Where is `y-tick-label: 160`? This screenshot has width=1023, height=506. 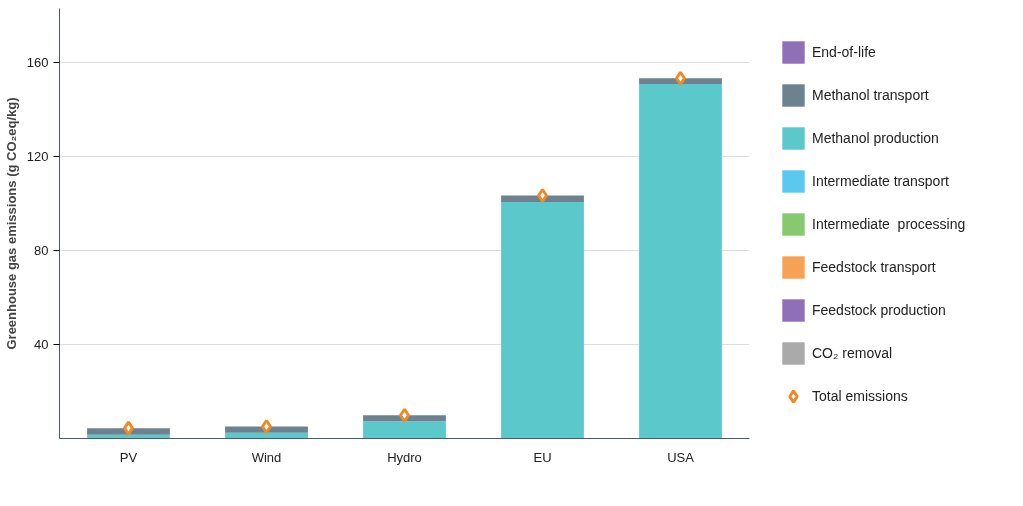
y-tick-label: 160 is located at coordinates (37, 63).